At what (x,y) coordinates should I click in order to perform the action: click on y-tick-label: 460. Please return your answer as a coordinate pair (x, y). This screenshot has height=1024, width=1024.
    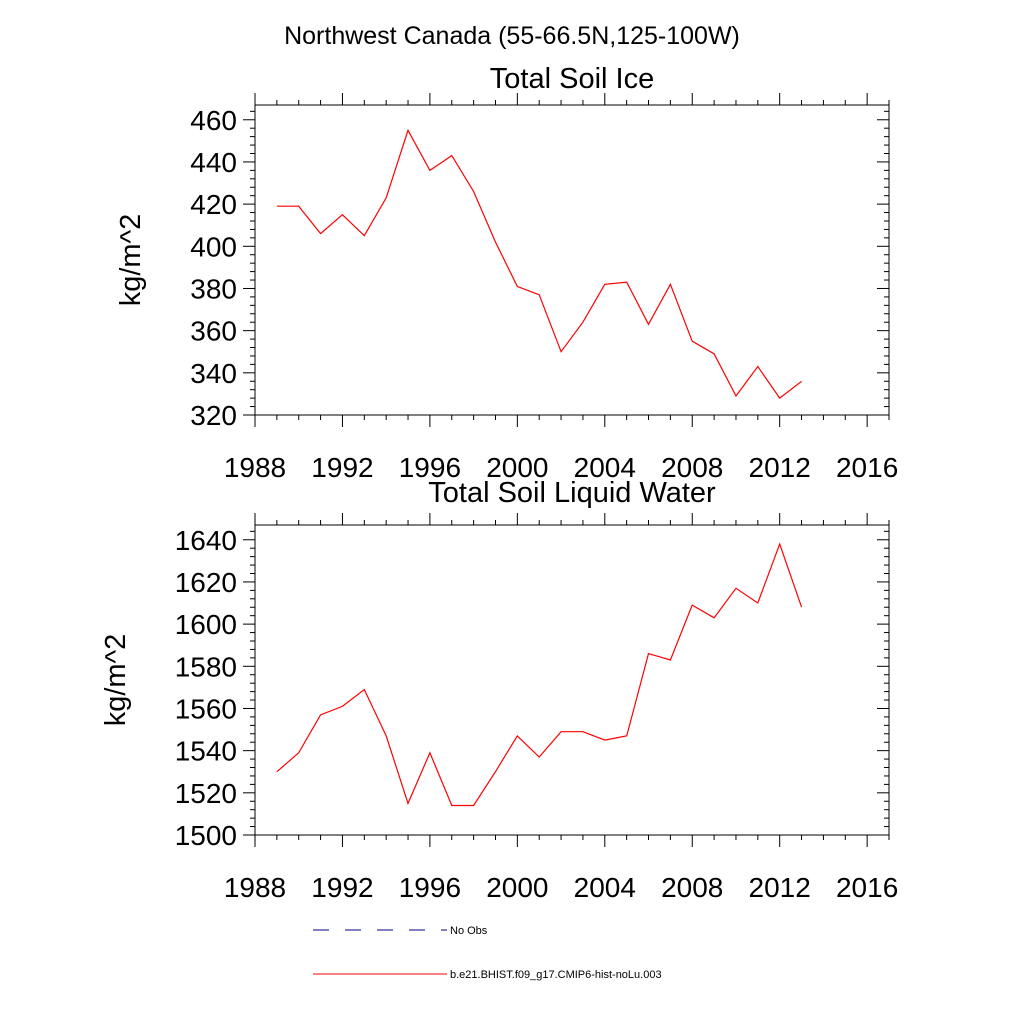
    Looking at the image, I should click on (213, 120).